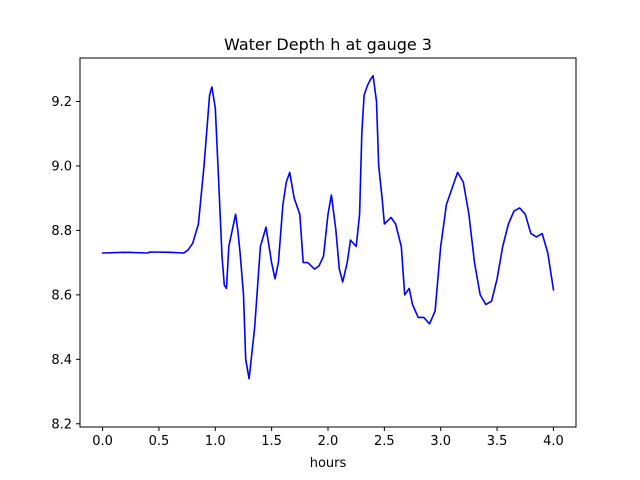 The width and height of the screenshot is (640, 480). I want to click on chart-title: Water Depth h at gauge 3, so click(328, 44).